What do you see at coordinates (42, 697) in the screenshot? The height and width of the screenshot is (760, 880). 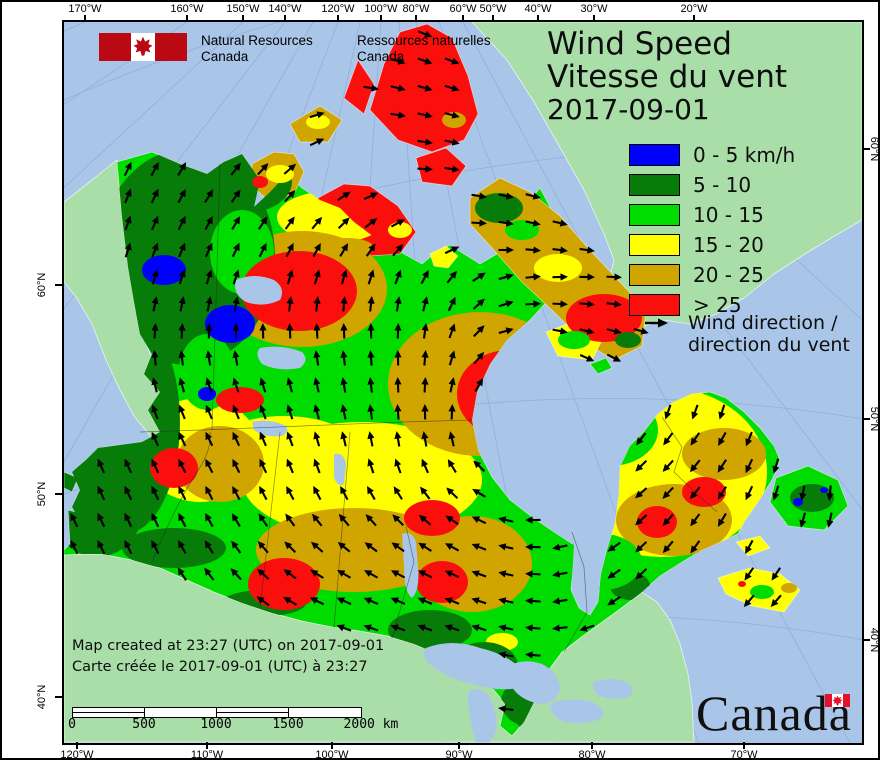 I see `lat-label-left: 40°N` at bounding box center [42, 697].